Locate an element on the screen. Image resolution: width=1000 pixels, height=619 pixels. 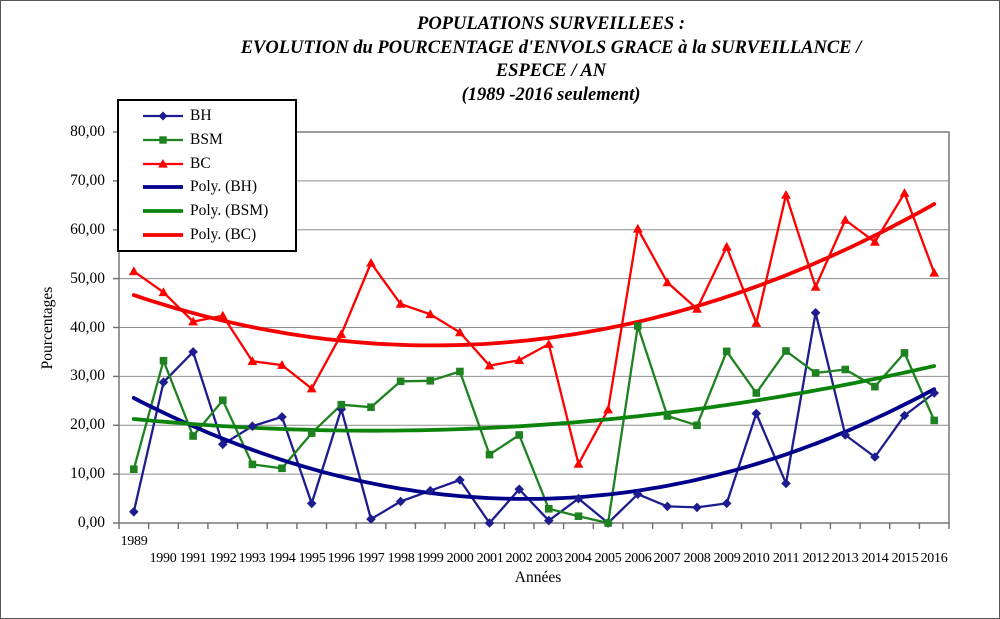
title-line-1: POPULATIONS SURVEILLEES : is located at coordinates (551, 24).